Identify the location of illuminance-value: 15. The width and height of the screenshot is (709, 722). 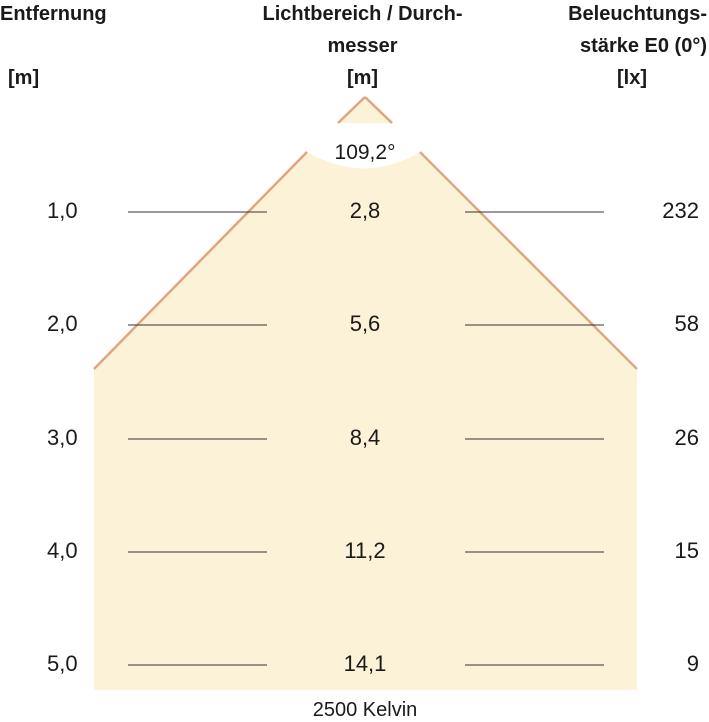
(686, 550).